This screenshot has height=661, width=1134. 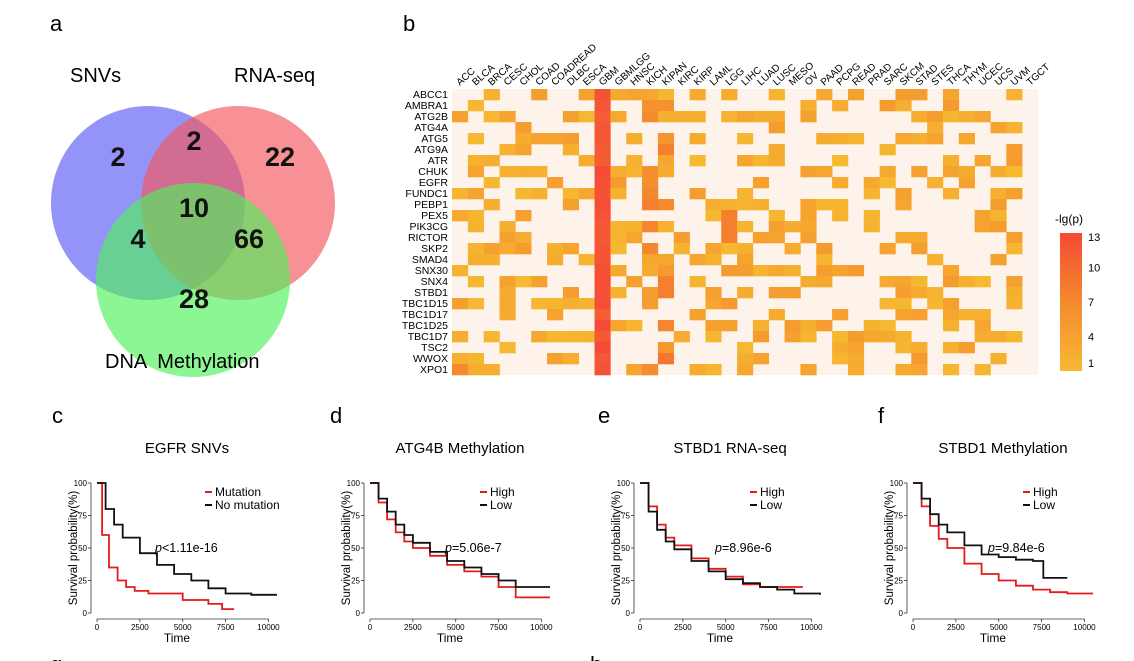 What do you see at coordinates (1091, 303) in the screenshot?
I see `heatmap-legend-tick: 7` at bounding box center [1091, 303].